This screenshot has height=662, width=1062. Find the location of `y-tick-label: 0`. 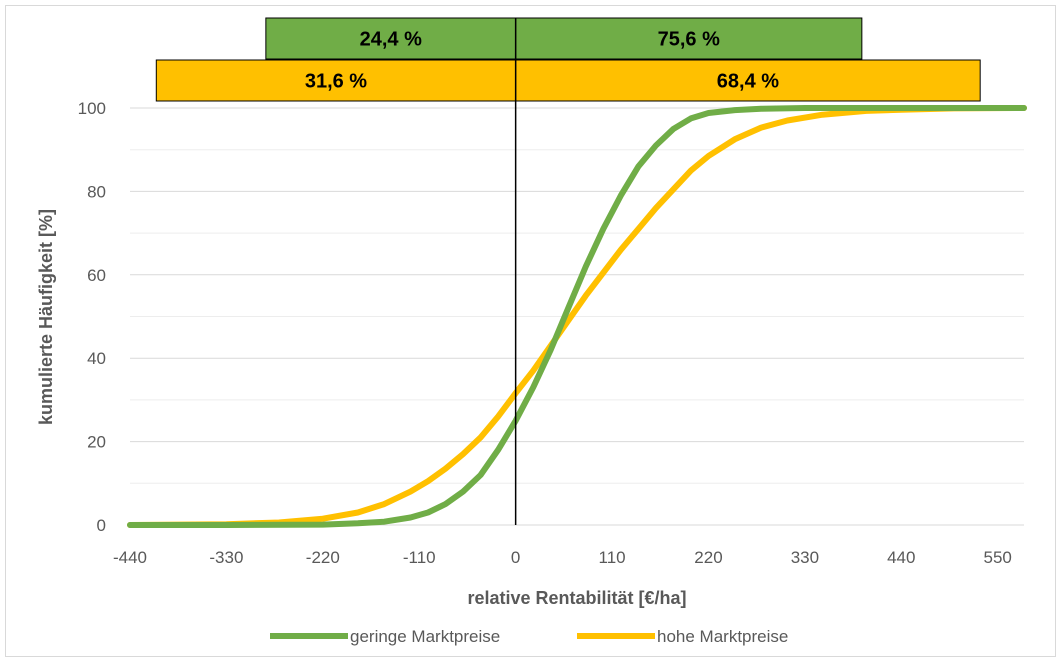

y-tick-label: 0 is located at coordinates (101, 525).